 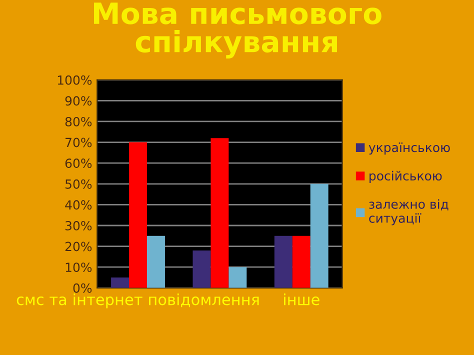 I want to click on legend-label: залежно від ситуації, so click(x=408, y=212).